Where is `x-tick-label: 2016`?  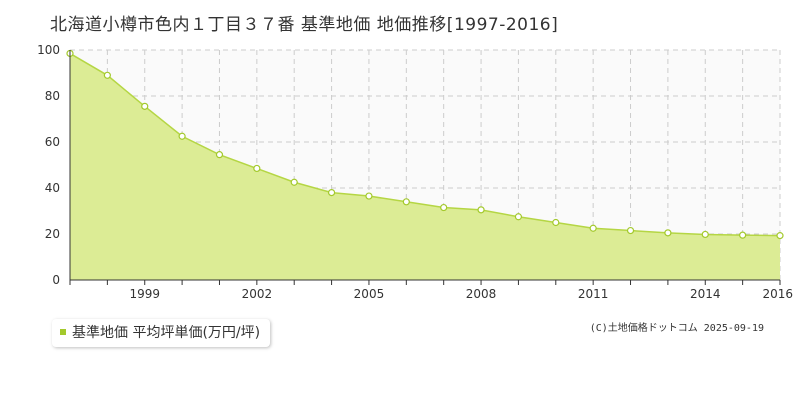
x-tick-label: 2016 is located at coordinates (777, 294).